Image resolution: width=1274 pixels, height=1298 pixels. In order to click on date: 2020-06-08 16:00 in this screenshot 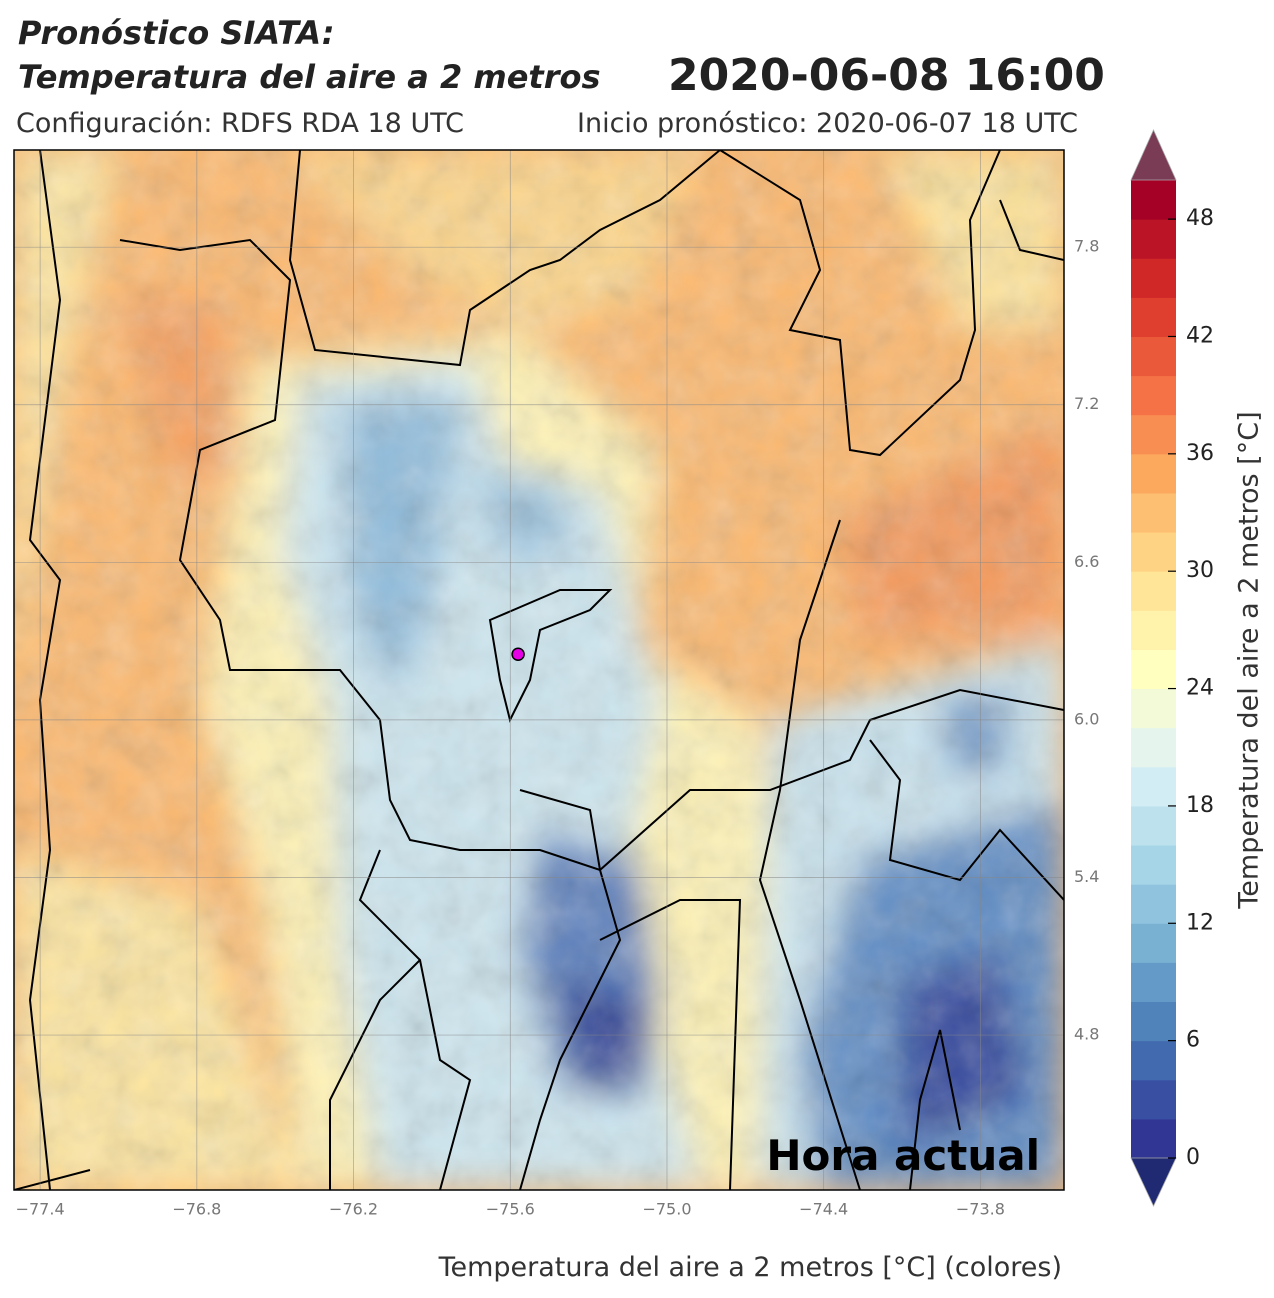, I will do `click(886, 75)`.